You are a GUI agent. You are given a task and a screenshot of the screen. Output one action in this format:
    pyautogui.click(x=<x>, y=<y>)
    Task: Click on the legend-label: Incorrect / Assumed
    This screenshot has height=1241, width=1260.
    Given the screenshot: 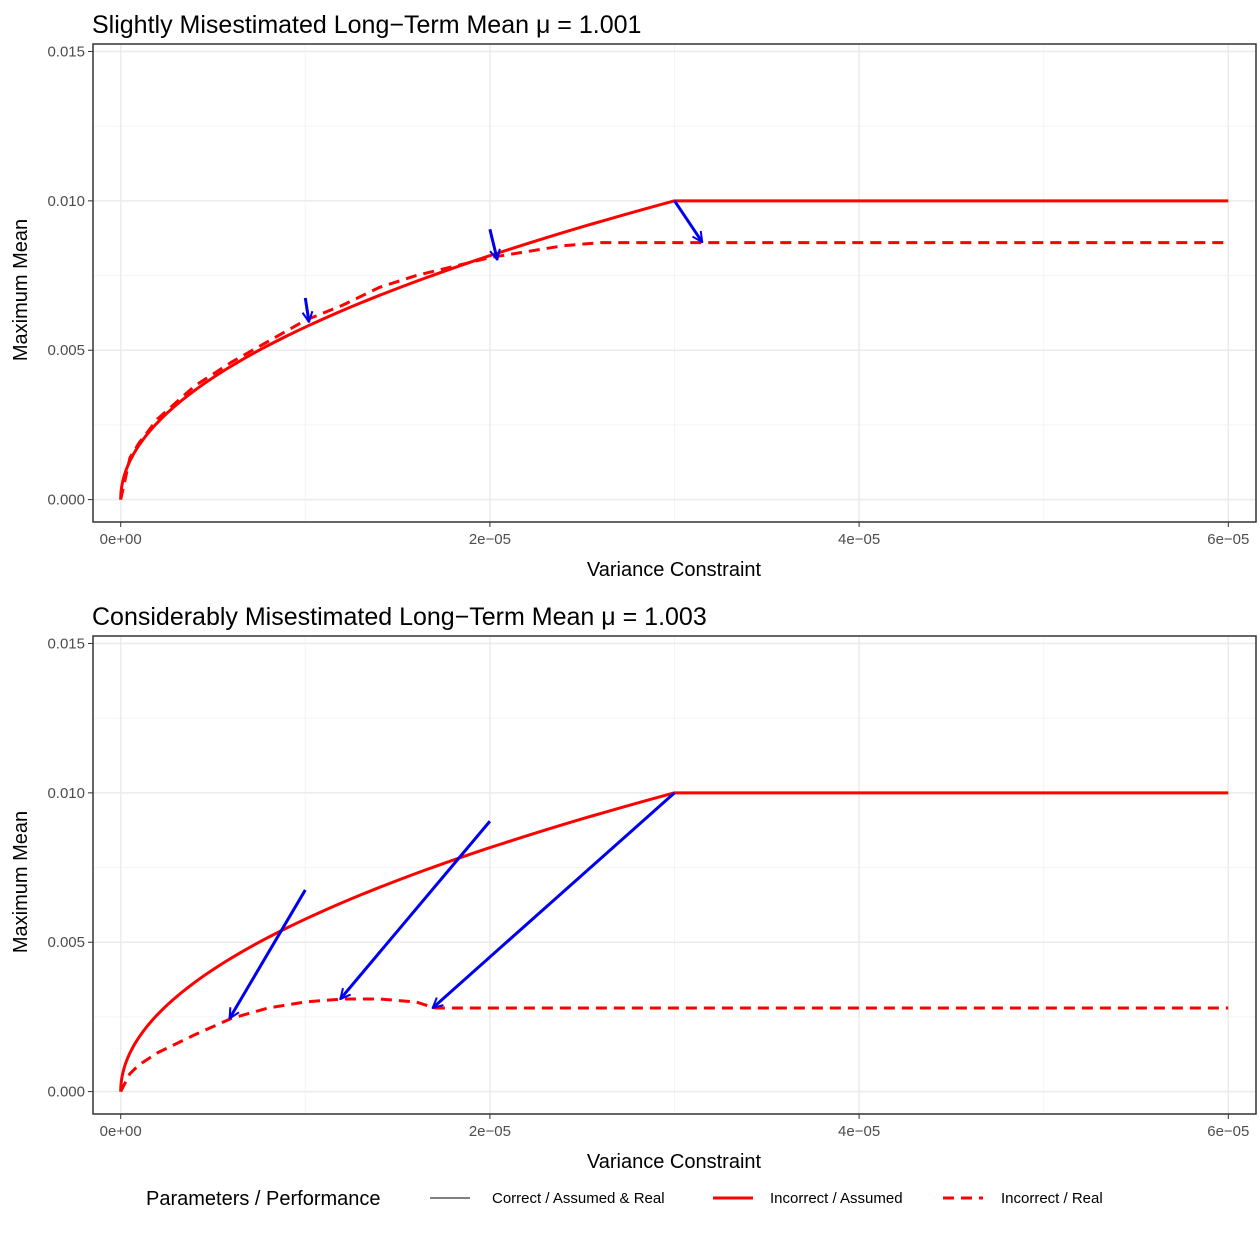 What is the action you would take?
    pyautogui.click(x=836, y=1198)
    